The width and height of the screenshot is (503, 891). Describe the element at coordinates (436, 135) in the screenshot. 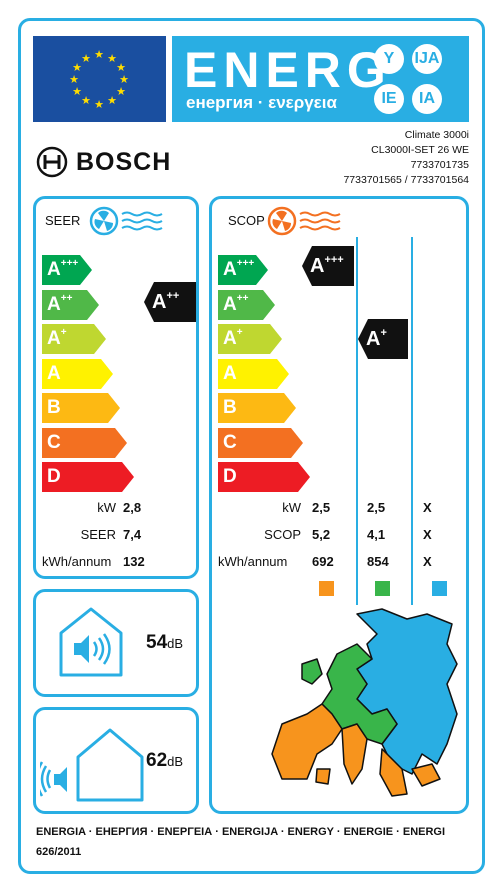

I see `model-line-1: Climate 3000i` at that location.